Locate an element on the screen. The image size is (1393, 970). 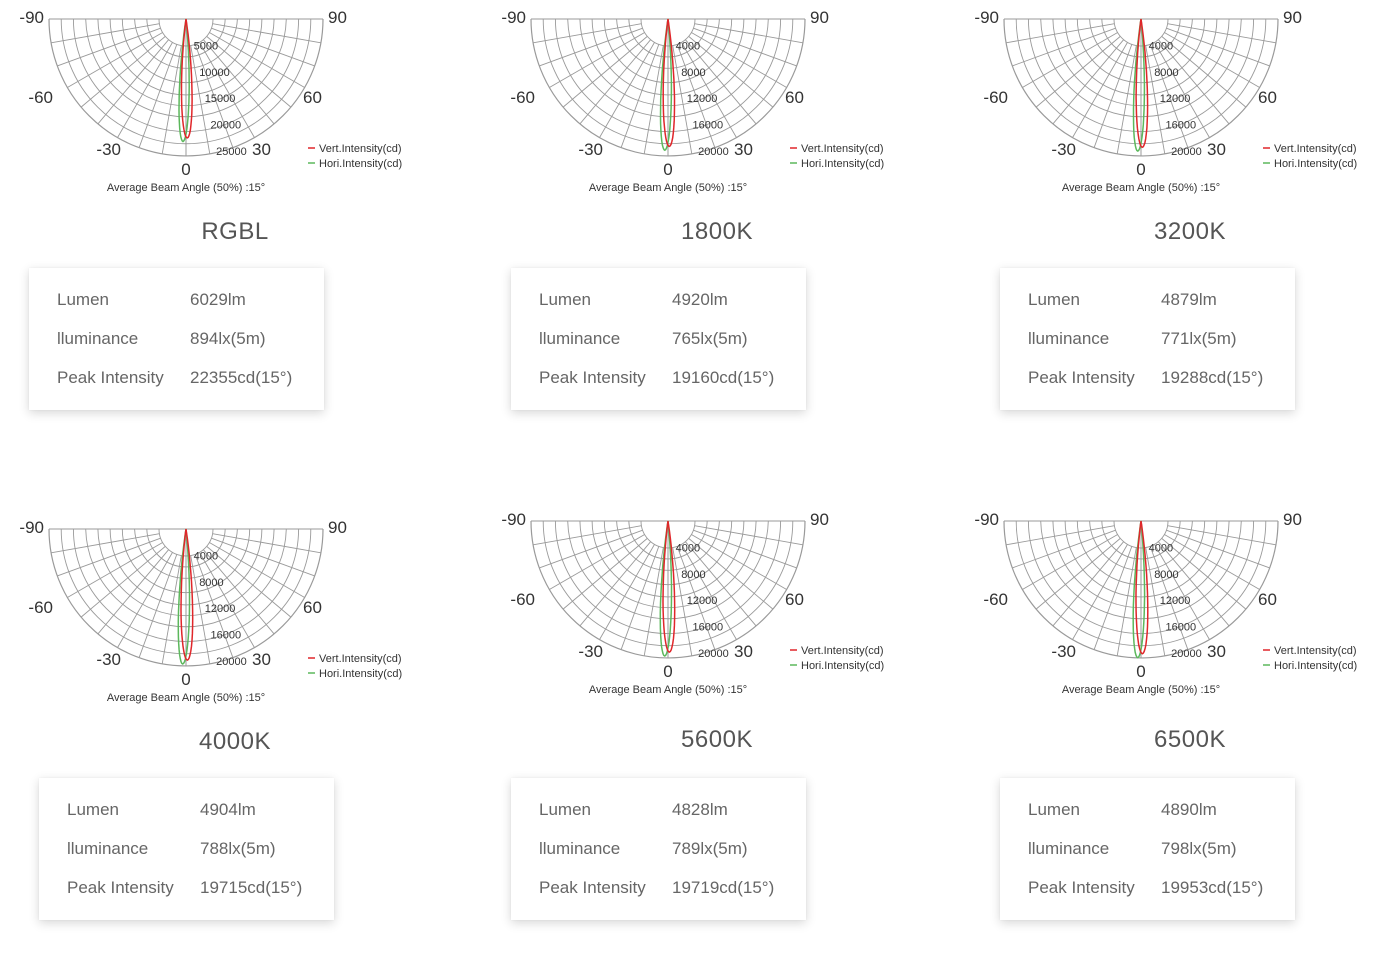
legend-label-hori: Hori.Intensity(cd) is located at coordinates (1315, 666).